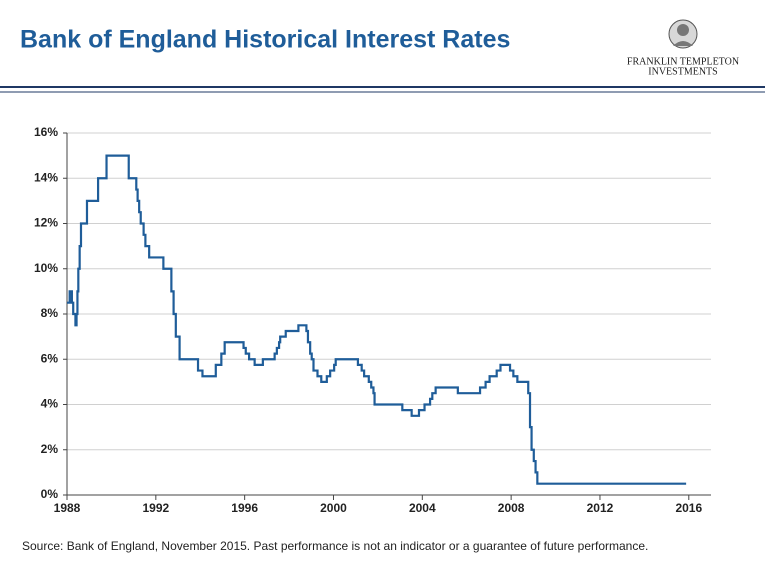 This screenshot has height=581, width=765. What do you see at coordinates (46, 177) in the screenshot?
I see `y-tick-label: 14%` at bounding box center [46, 177].